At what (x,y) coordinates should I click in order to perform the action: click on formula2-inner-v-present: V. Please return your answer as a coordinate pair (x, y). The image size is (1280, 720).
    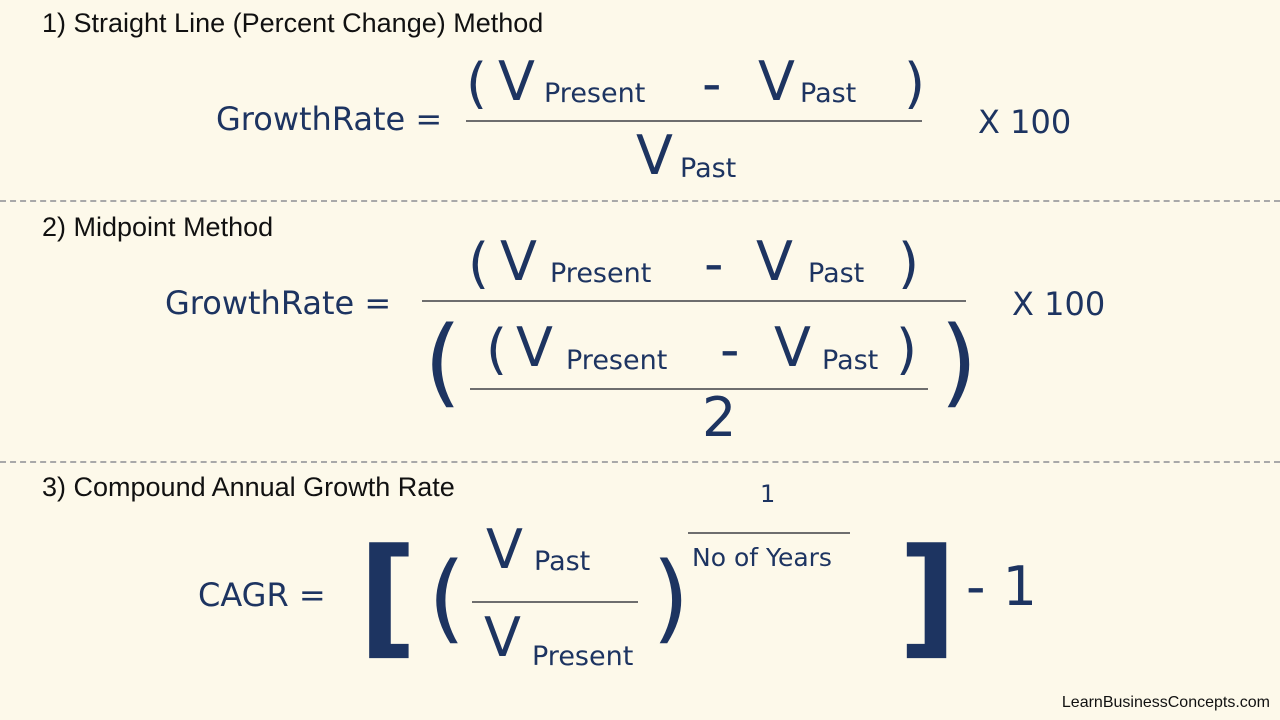
    Looking at the image, I should click on (534, 347).